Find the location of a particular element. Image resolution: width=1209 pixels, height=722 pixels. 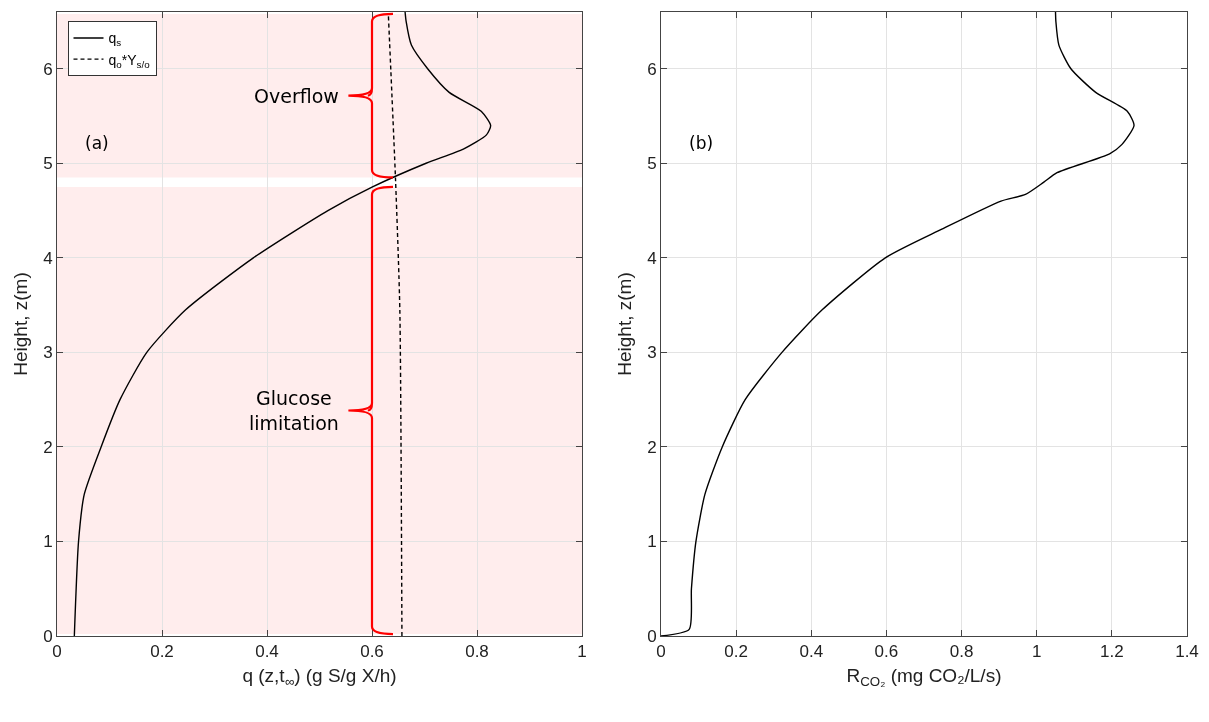

x-tick-label: 1.4 is located at coordinates (1187, 652).